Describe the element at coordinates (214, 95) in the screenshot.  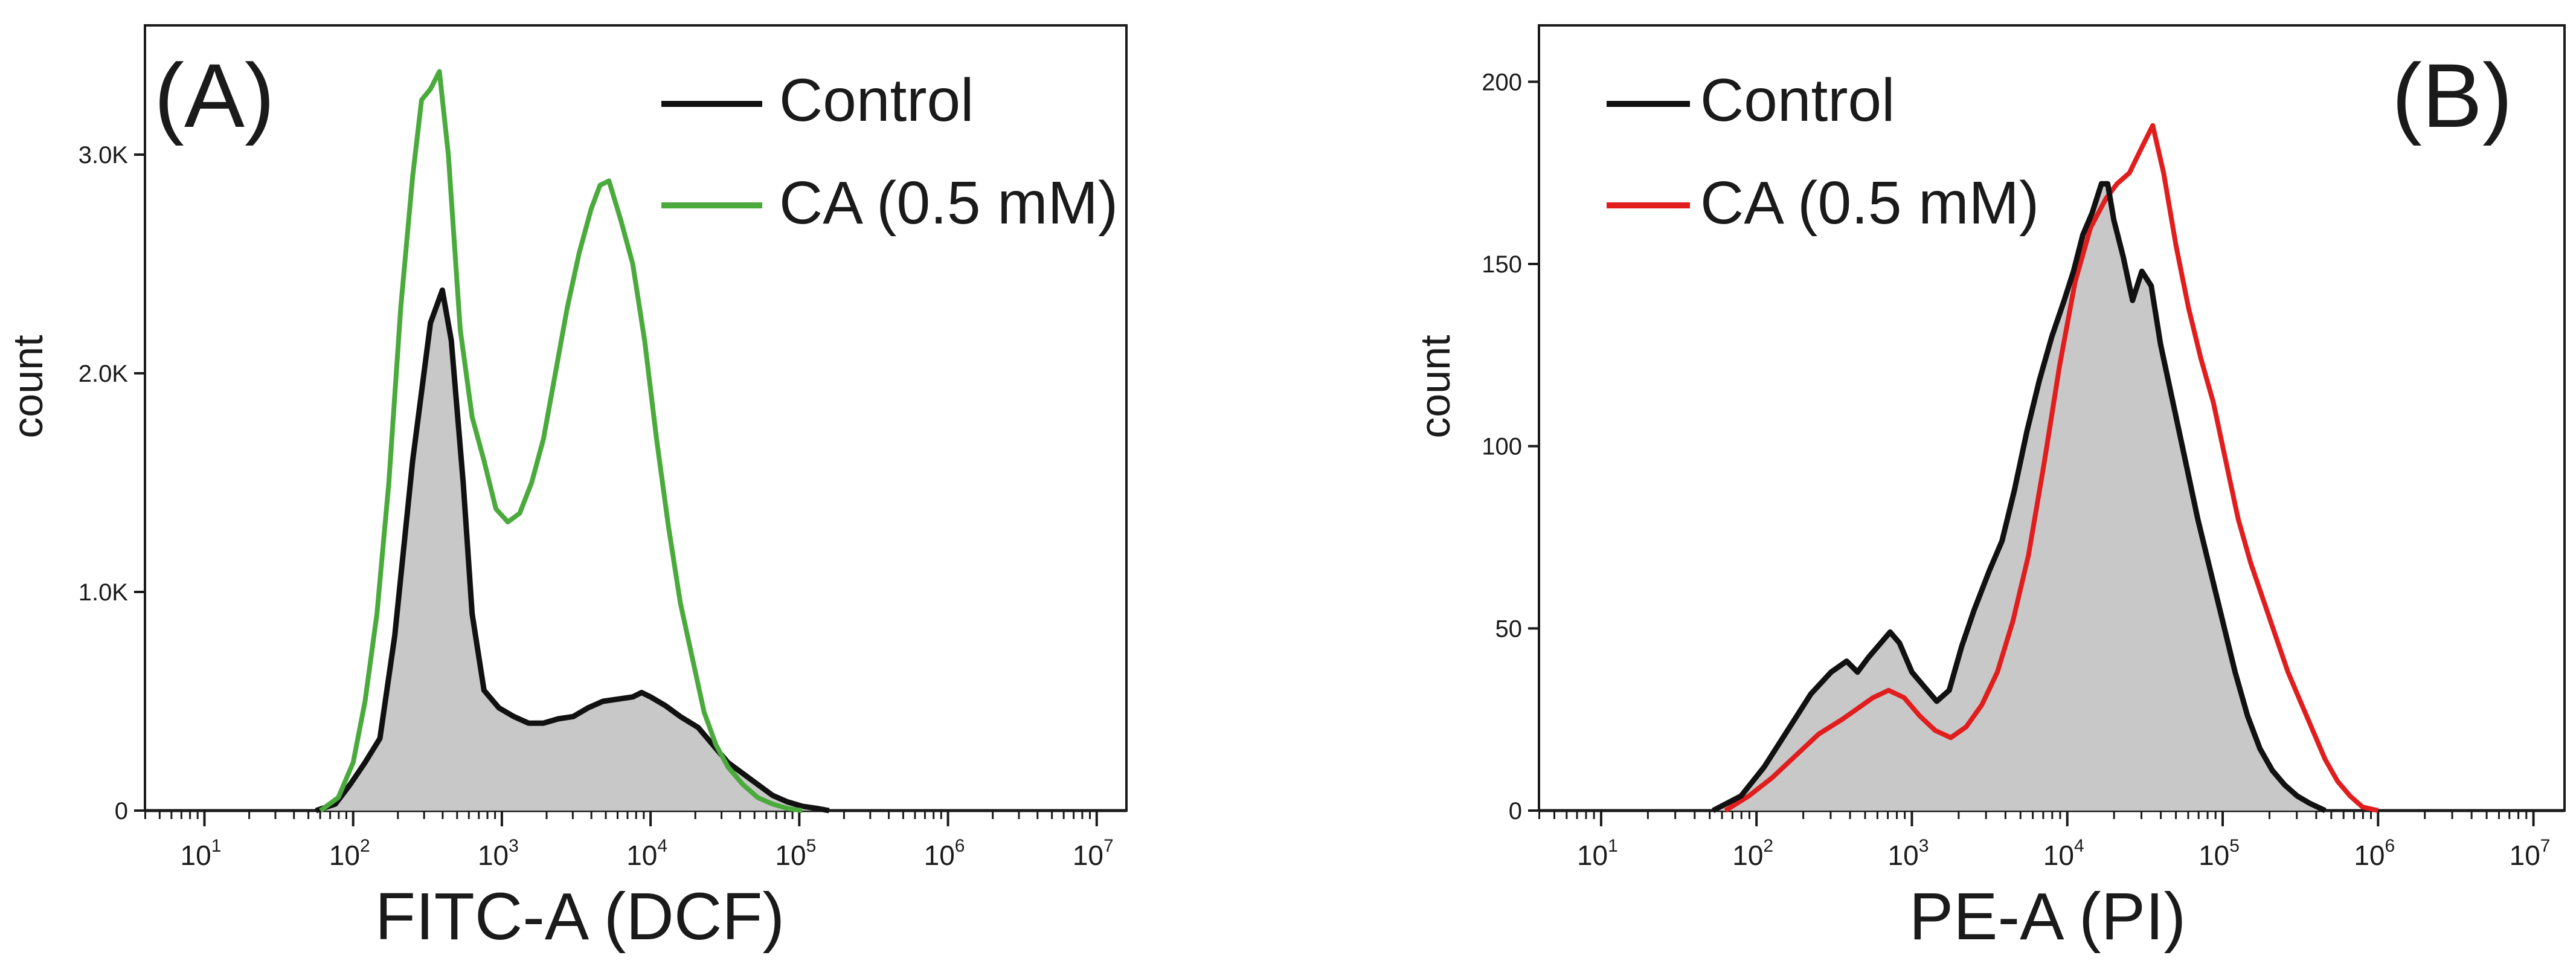
I see `panel-label: (A)` at that location.